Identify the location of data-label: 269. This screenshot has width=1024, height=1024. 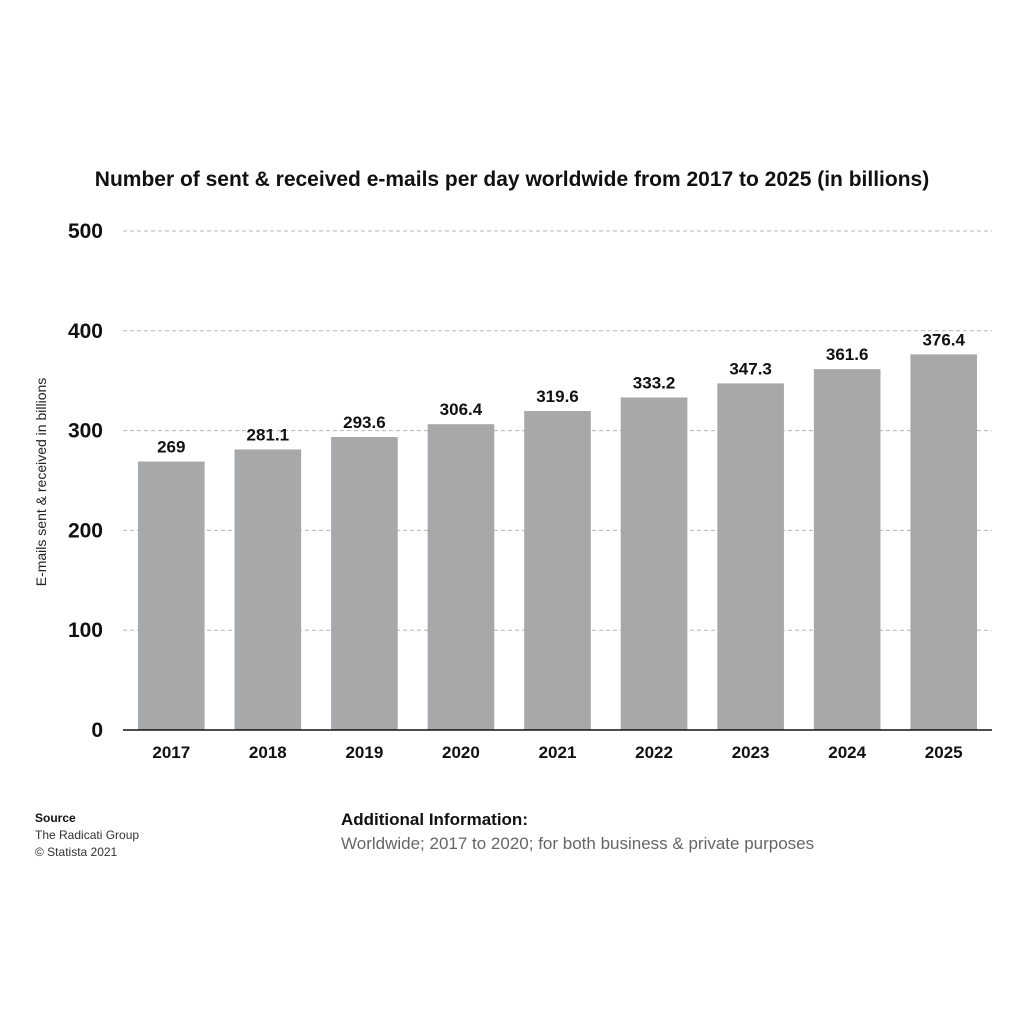
(171, 447).